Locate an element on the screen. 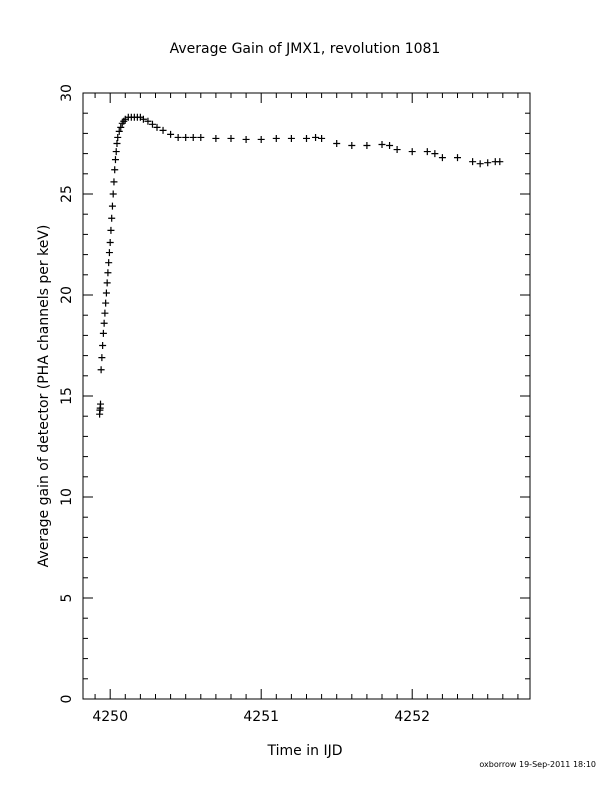  y-tick-label: 0 is located at coordinates (67, 699).